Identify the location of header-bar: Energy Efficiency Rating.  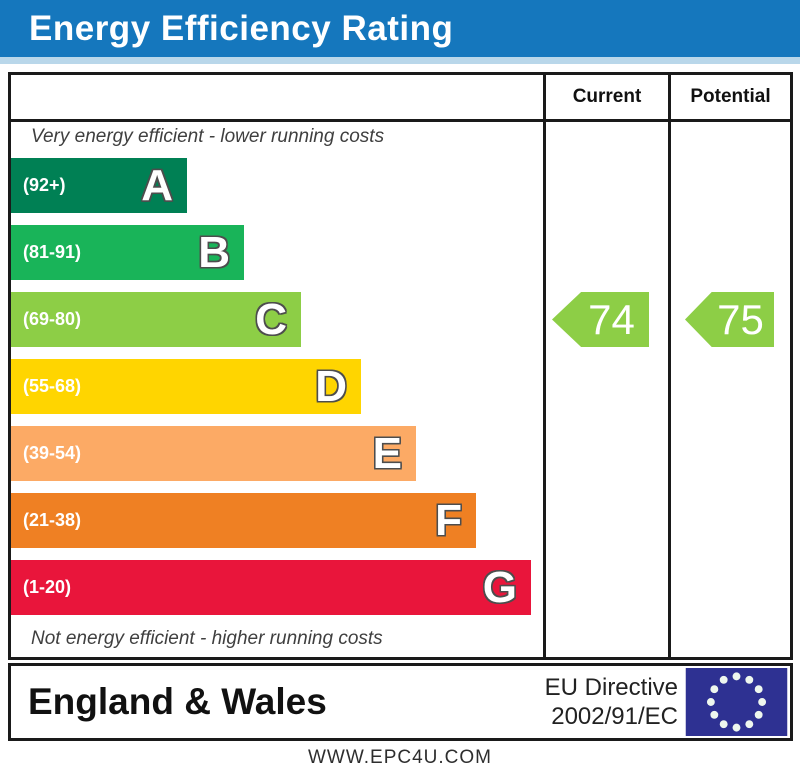
(400, 28).